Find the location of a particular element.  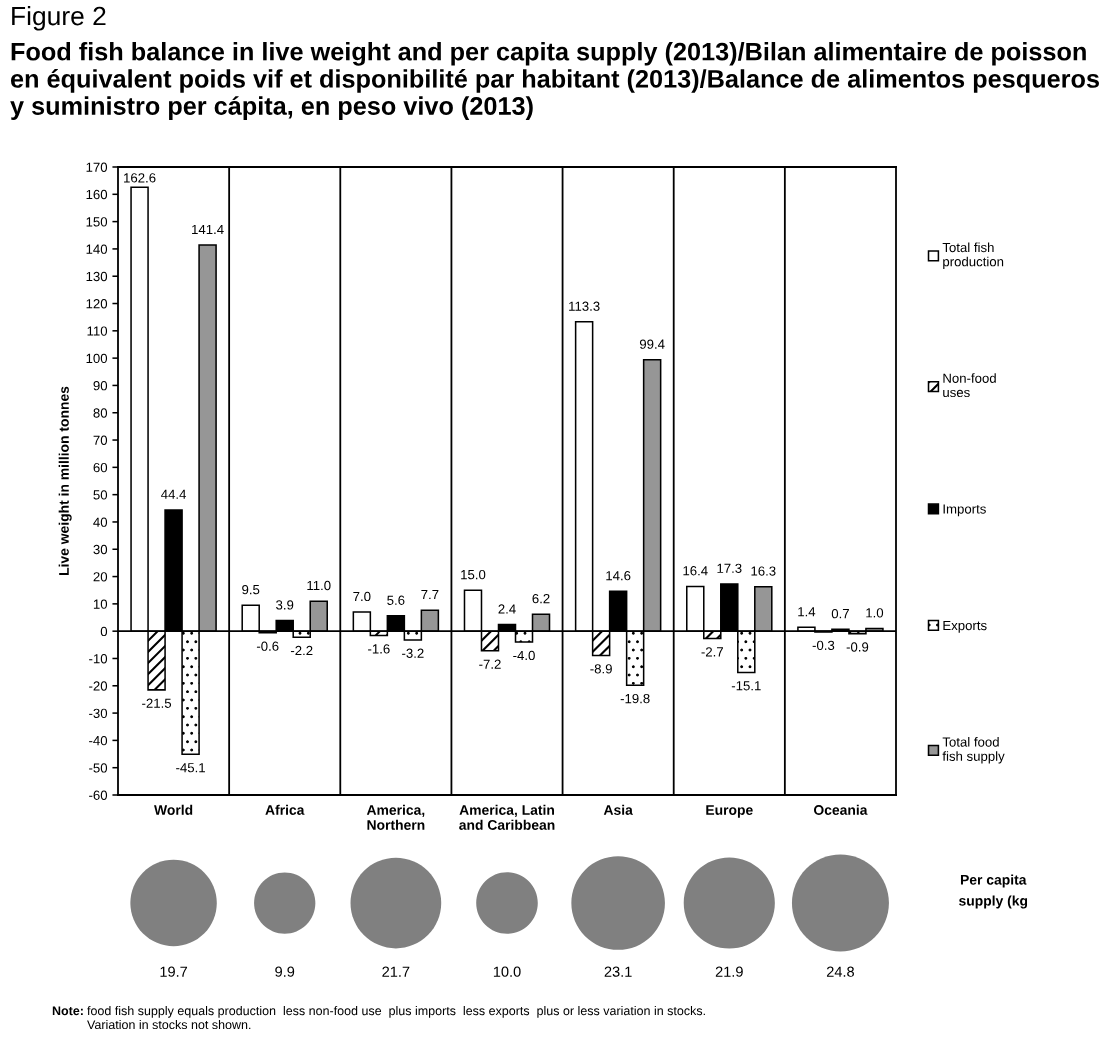

data-label: 1.0 is located at coordinates (875, 613).